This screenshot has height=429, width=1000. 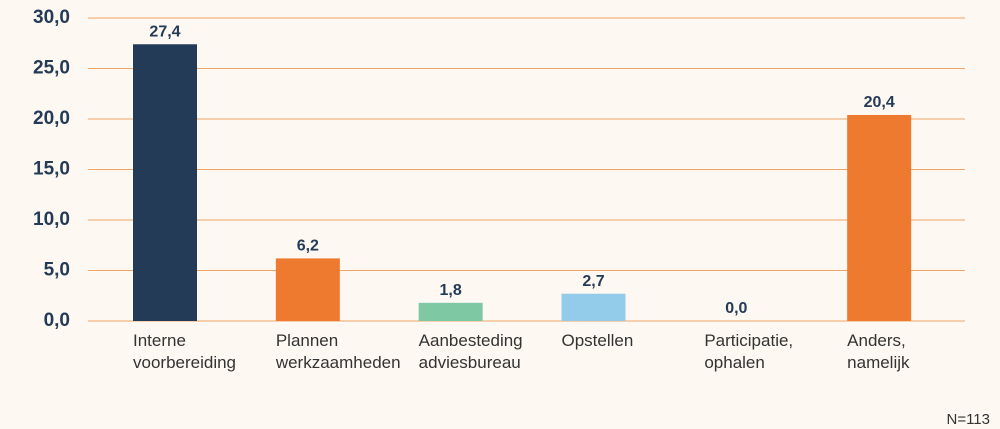 What do you see at coordinates (51, 118) in the screenshot?
I see `y-tick-label: 20,0` at bounding box center [51, 118].